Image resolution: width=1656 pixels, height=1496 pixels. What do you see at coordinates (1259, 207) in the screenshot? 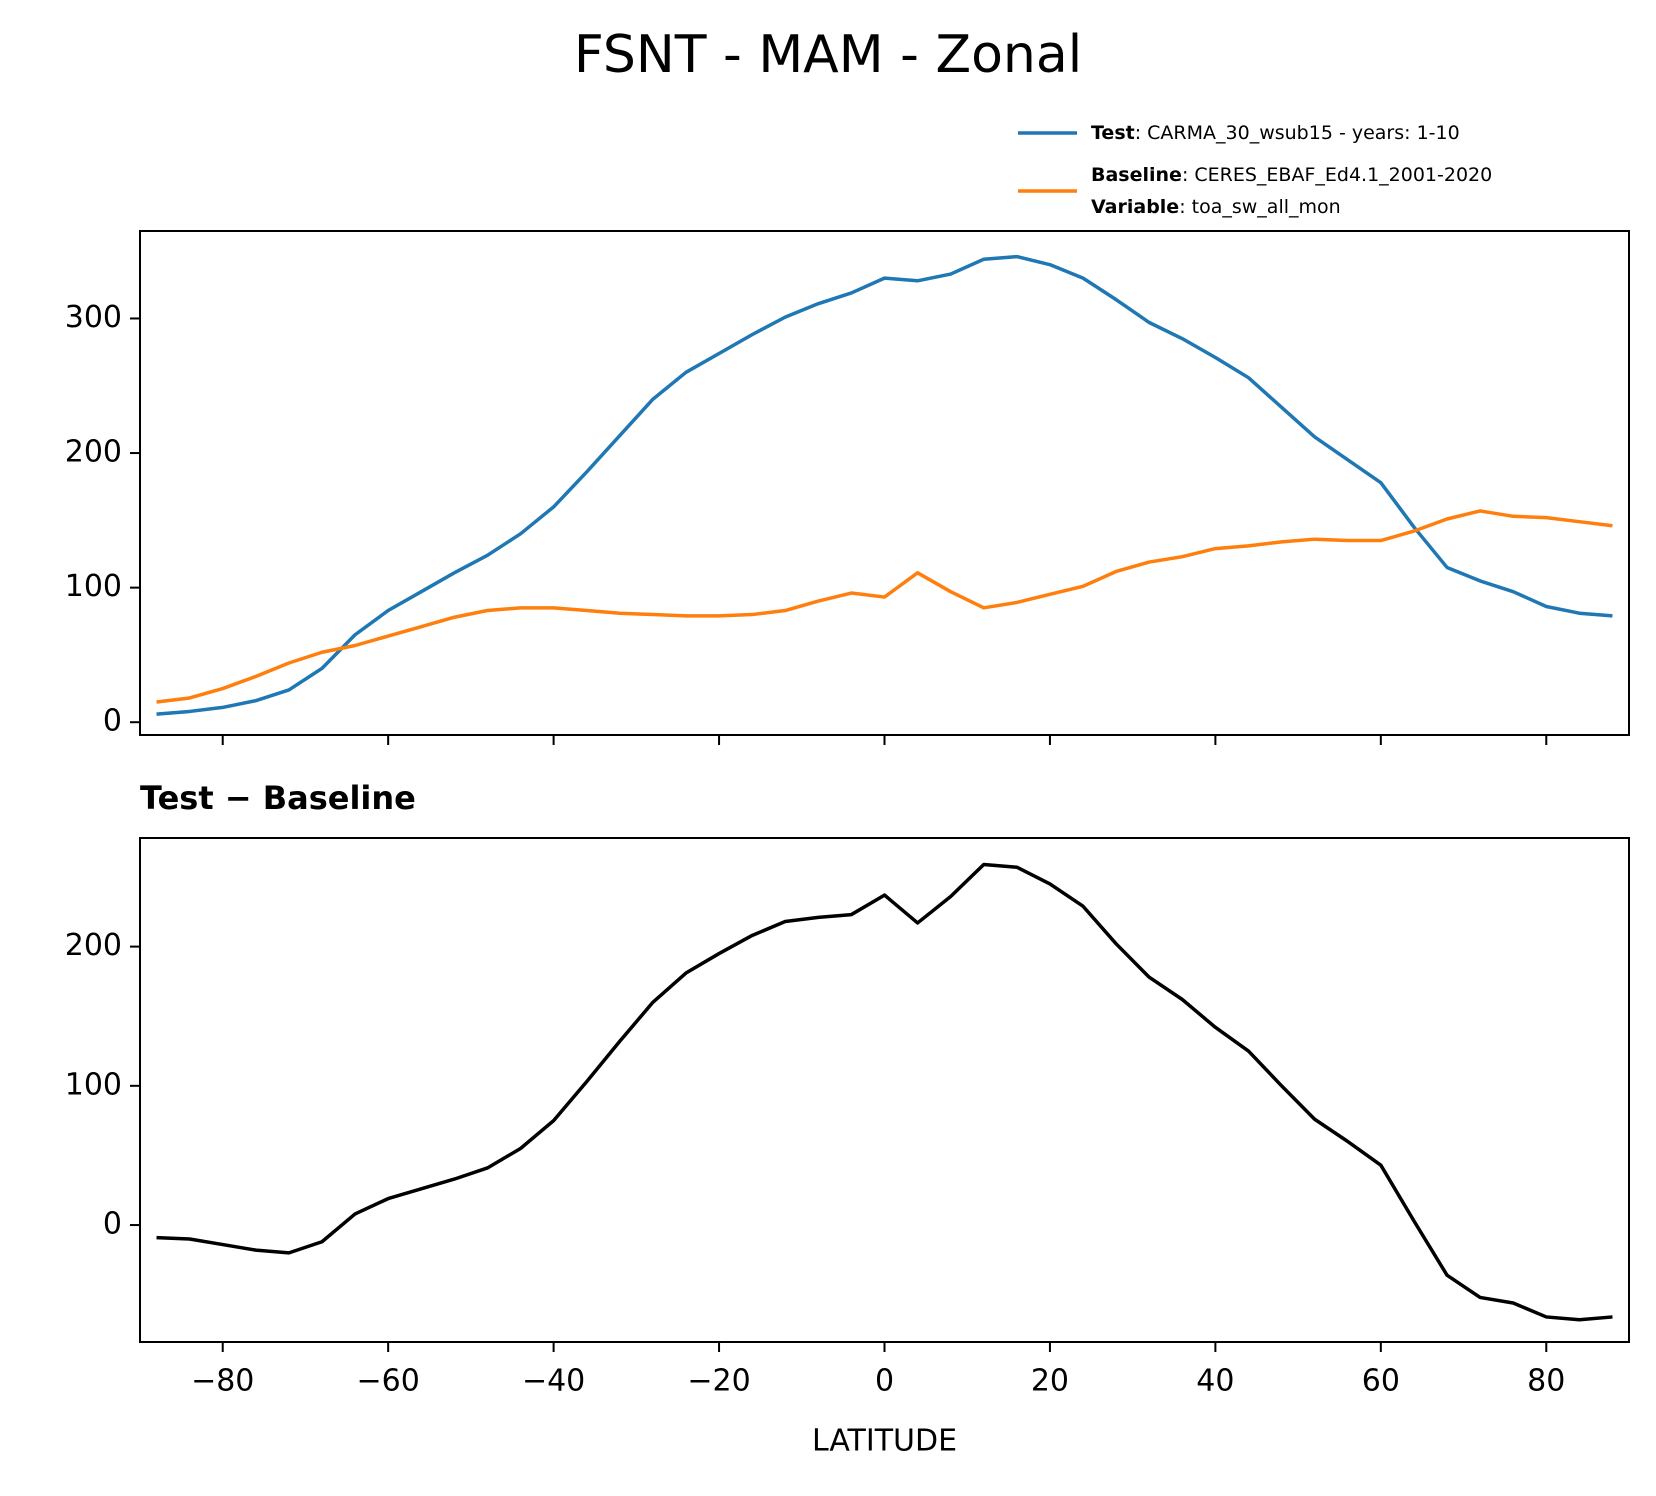
I see `legend-text: : toa_sw_all_mon` at bounding box center [1259, 207].